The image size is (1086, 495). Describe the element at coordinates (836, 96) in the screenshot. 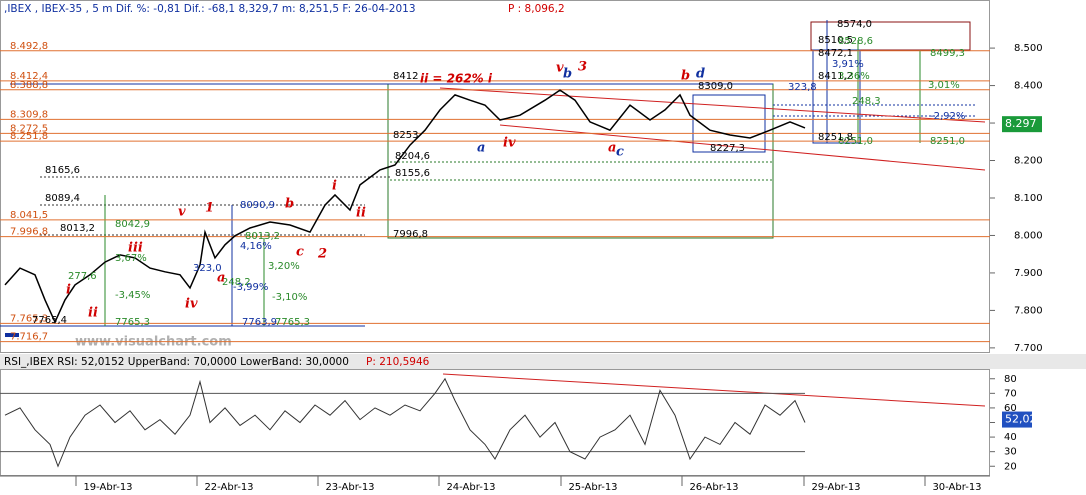

I see `target-box` at that location.